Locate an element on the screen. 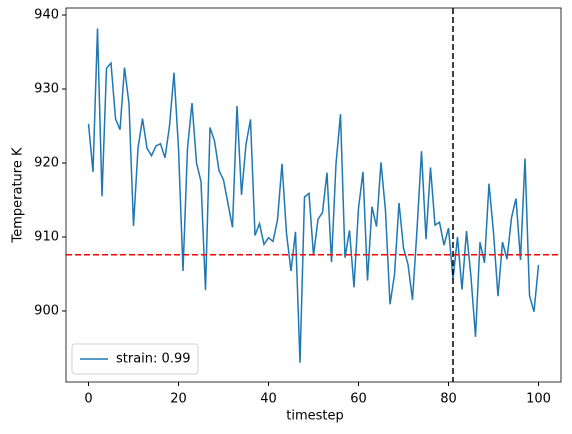 This screenshot has width=572, height=434. legend-box is located at coordinates (135, 359).